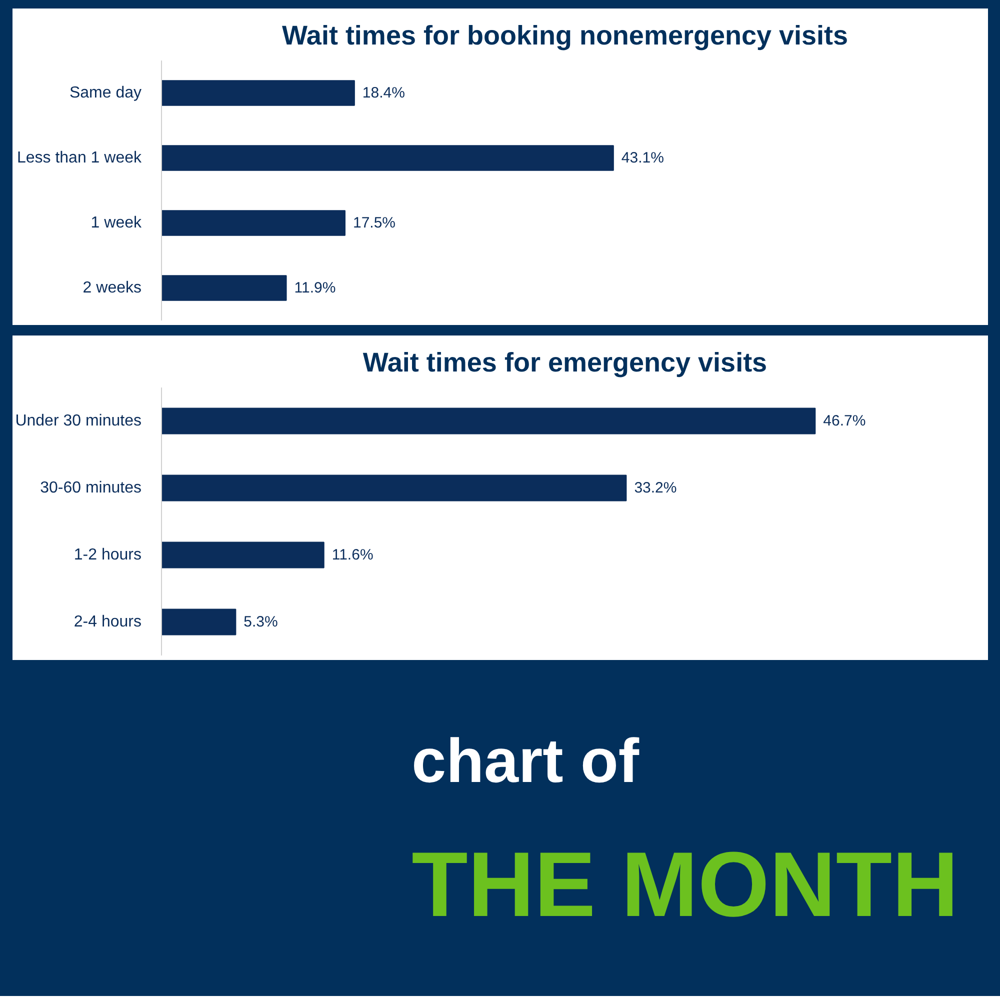  Describe the element at coordinates (108, 555) in the screenshot. I see `y-tick-label: 1-2 hours` at that location.